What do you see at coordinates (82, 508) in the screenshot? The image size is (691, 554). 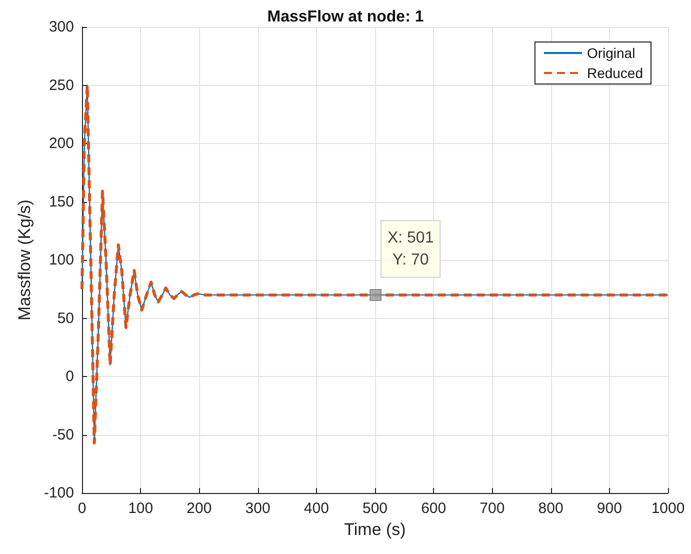 I see `x-tick-label: 0` at bounding box center [82, 508].